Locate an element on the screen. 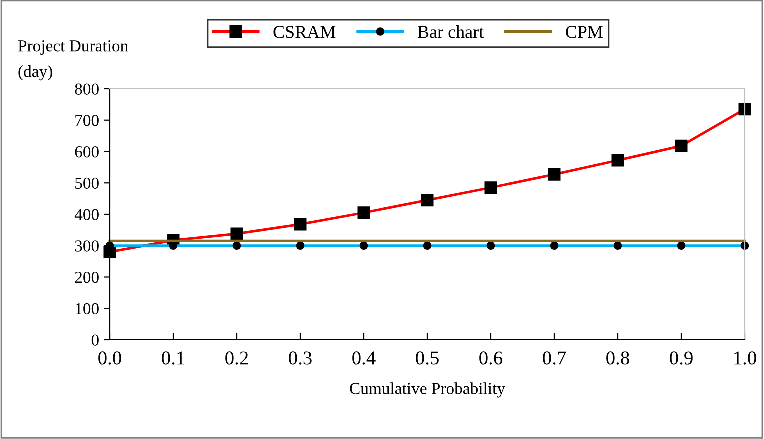 Image resolution: width=764 pixels, height=439 pixels. x-tick-label: 0.9 is located at coordinates (681, 358).